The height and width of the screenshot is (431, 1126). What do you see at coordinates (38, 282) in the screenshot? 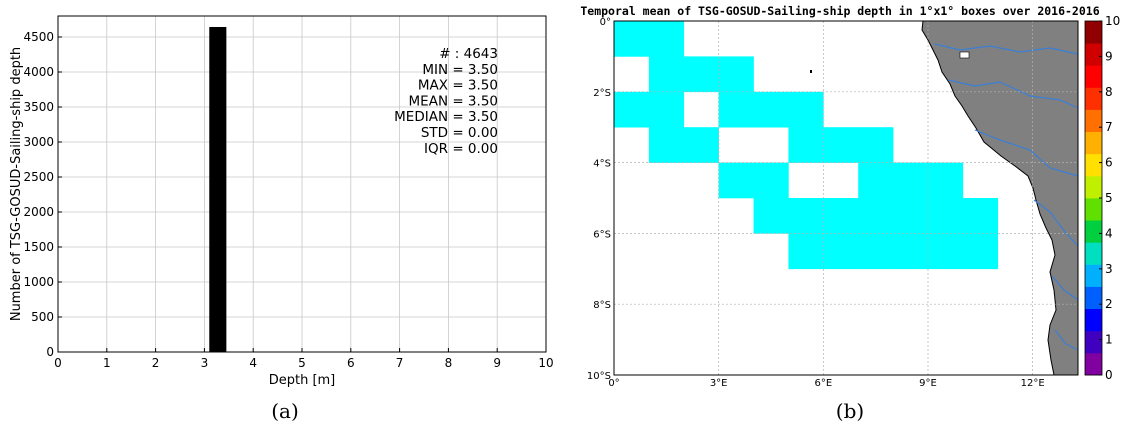
I see `y-tick-label: 1000` at bounding box center [38, 282].